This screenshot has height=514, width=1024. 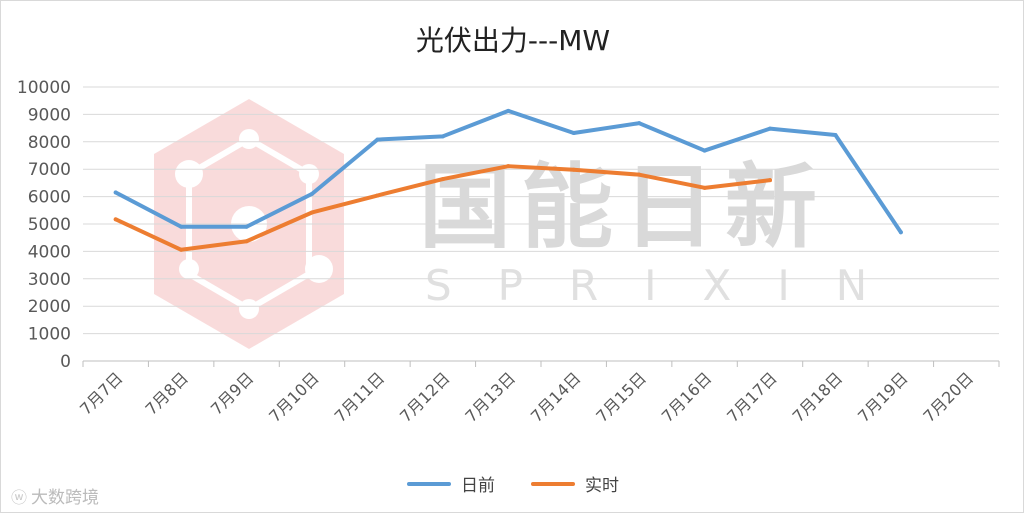 I want to click on x-tick-label: 7月15日, so click(x=621, y=397).